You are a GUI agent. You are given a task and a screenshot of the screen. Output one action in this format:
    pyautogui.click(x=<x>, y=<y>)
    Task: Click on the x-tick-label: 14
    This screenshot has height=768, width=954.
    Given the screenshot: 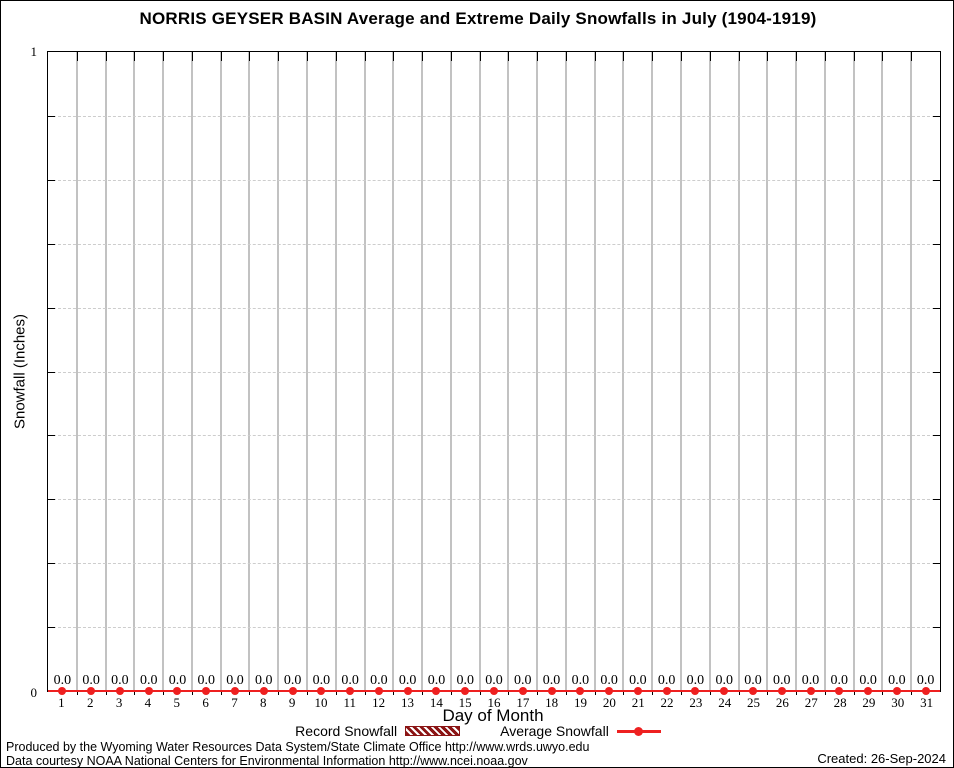 What is the action you would take?
    pyautogui.click(x=436, y=702)
    